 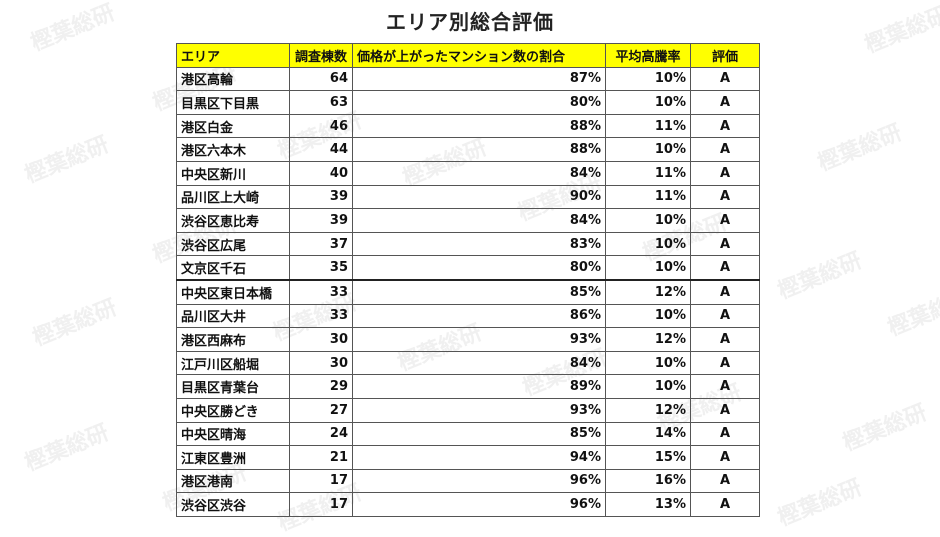 I want to click on table-row: 渋谷区渋谷 17 96% 13% A, so click(x=468, y=504).